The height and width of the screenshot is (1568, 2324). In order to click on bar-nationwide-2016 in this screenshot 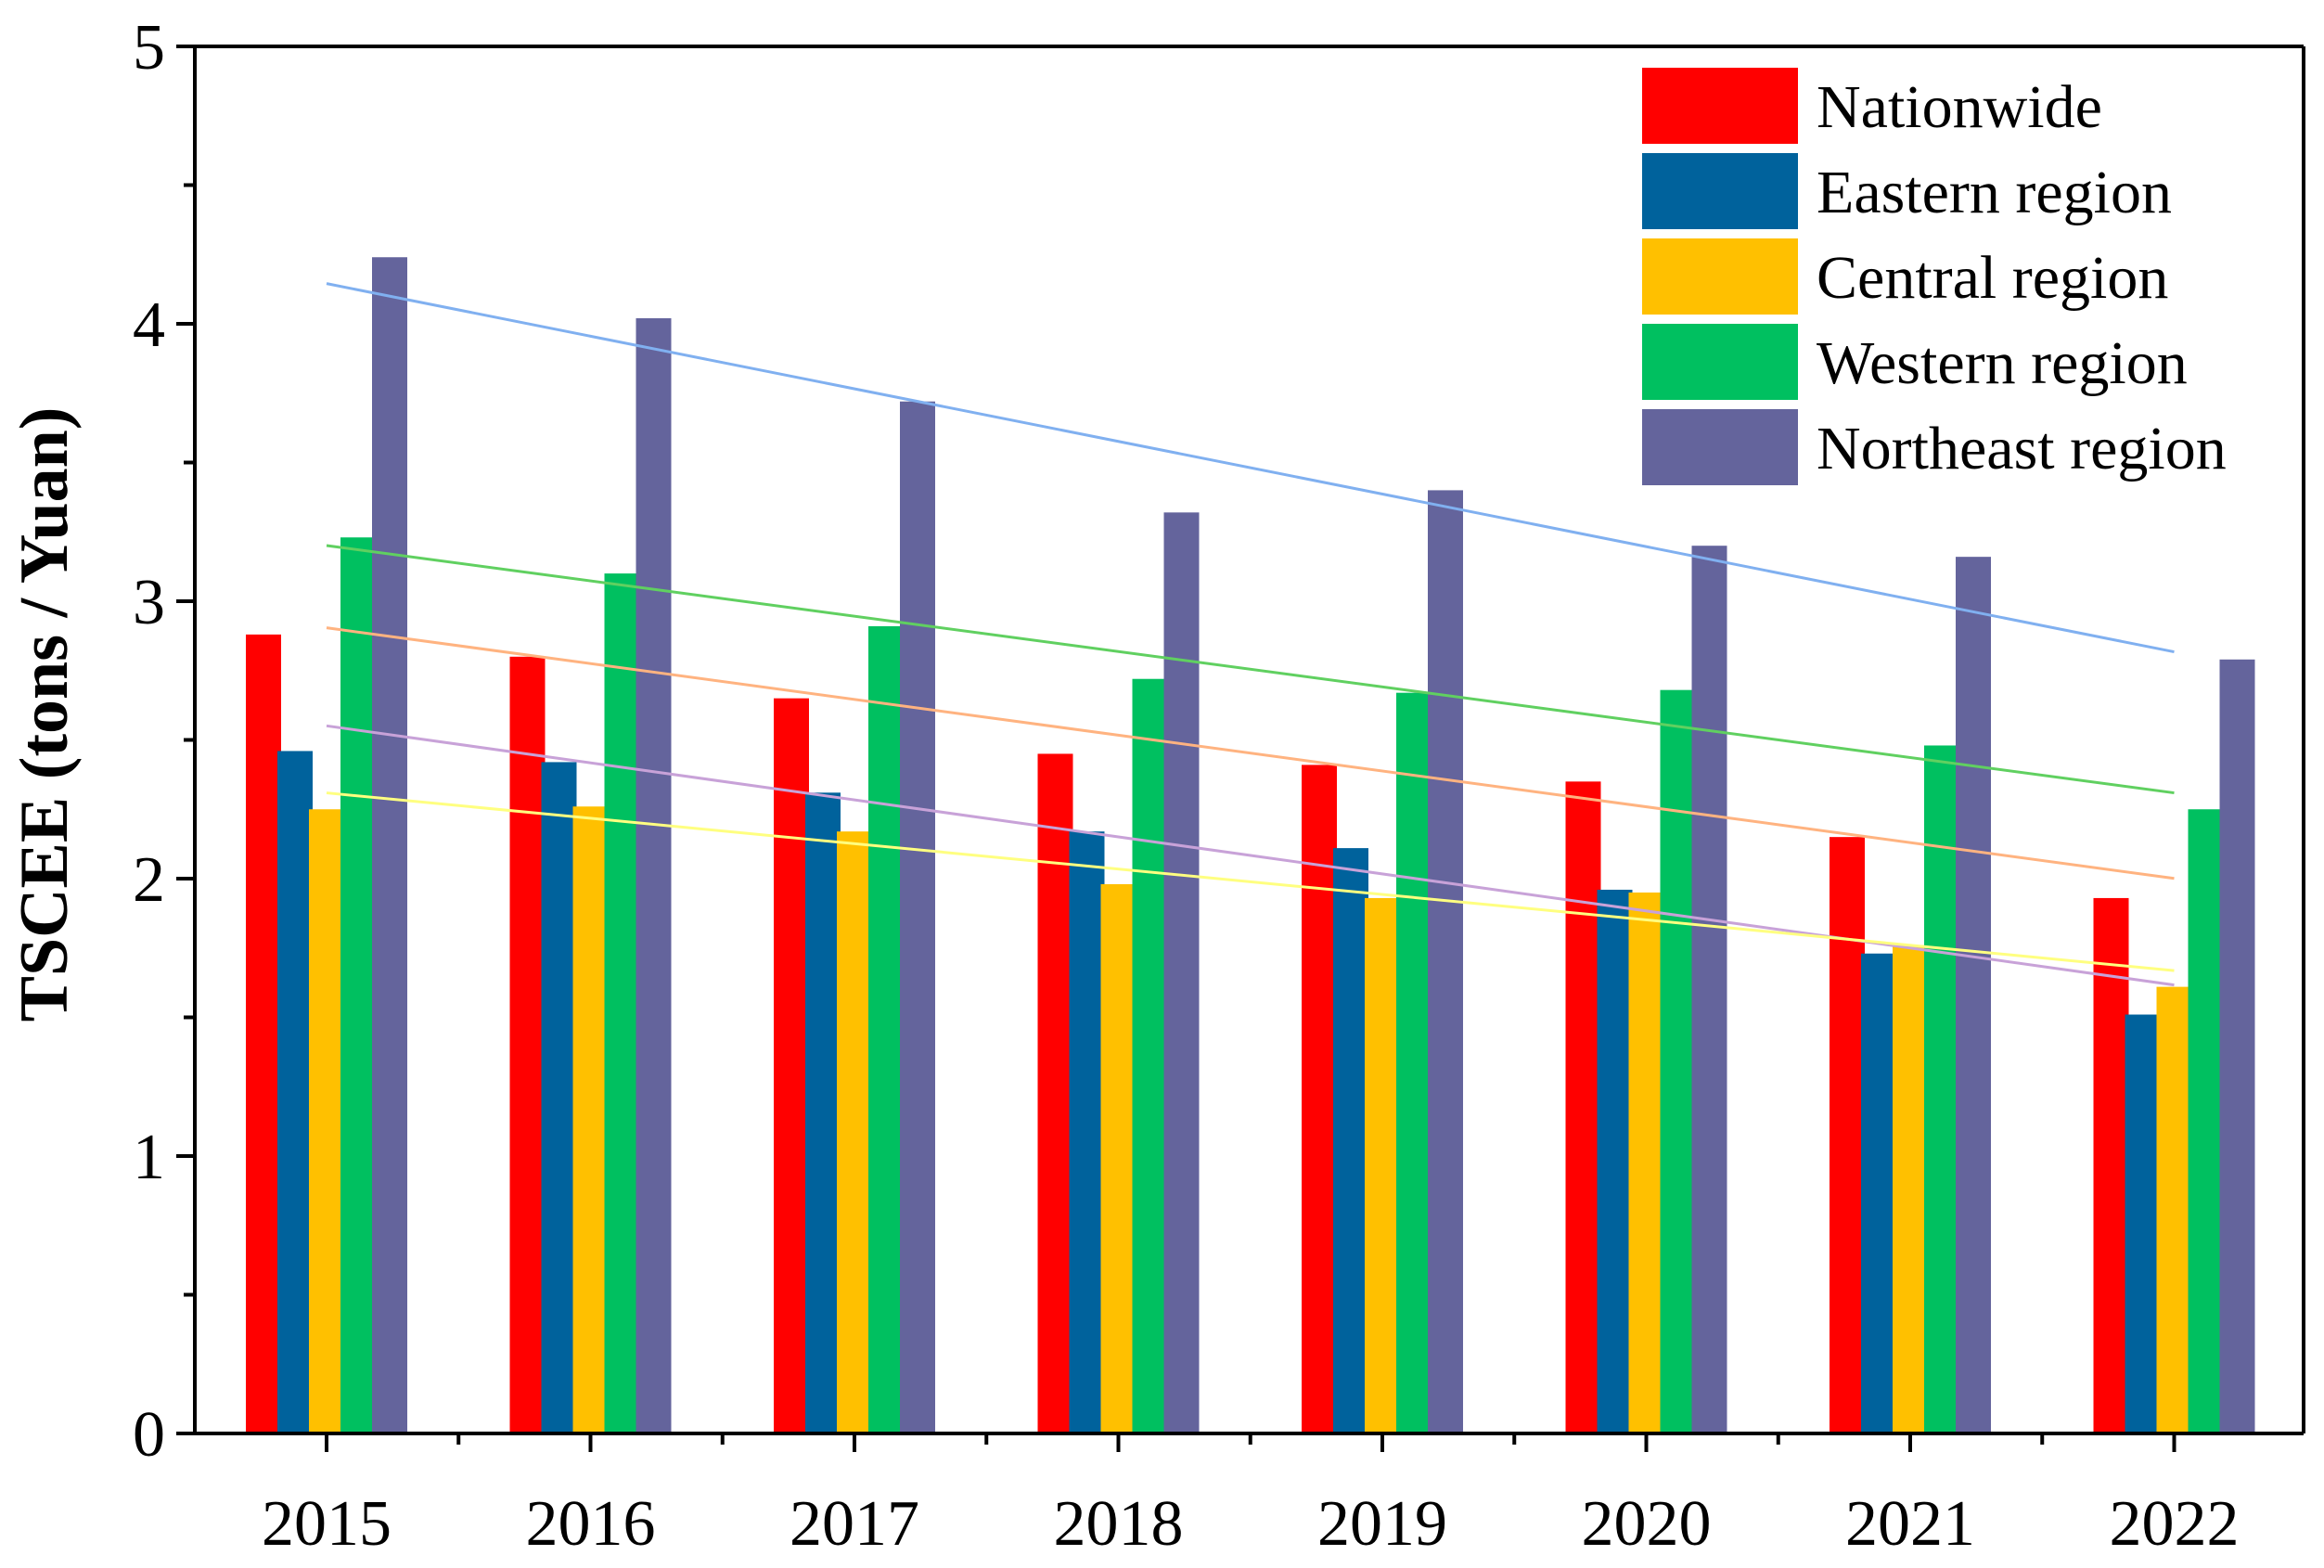, I will do `click(527, 1044)`.